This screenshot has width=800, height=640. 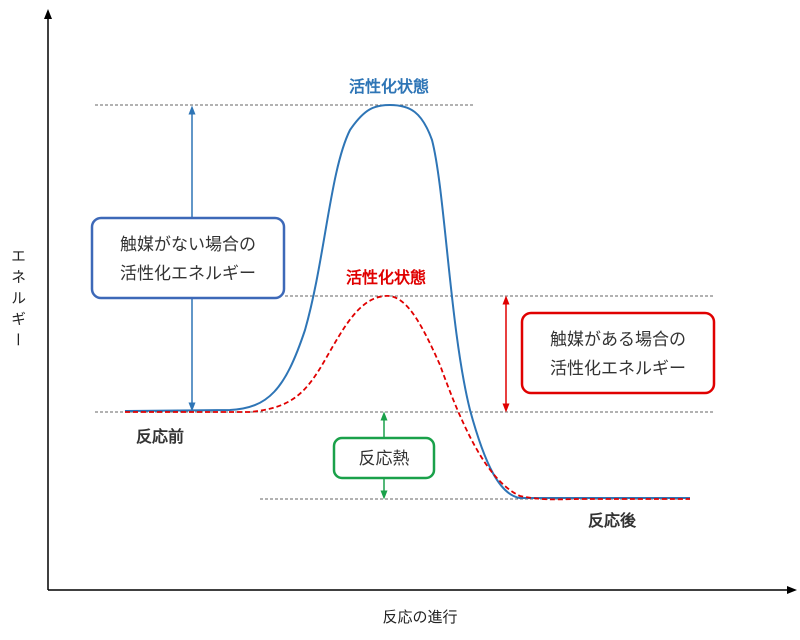 I want to click on activated-state-uncatalyzed-label: 活性化状態, so click(x=389, y=86).